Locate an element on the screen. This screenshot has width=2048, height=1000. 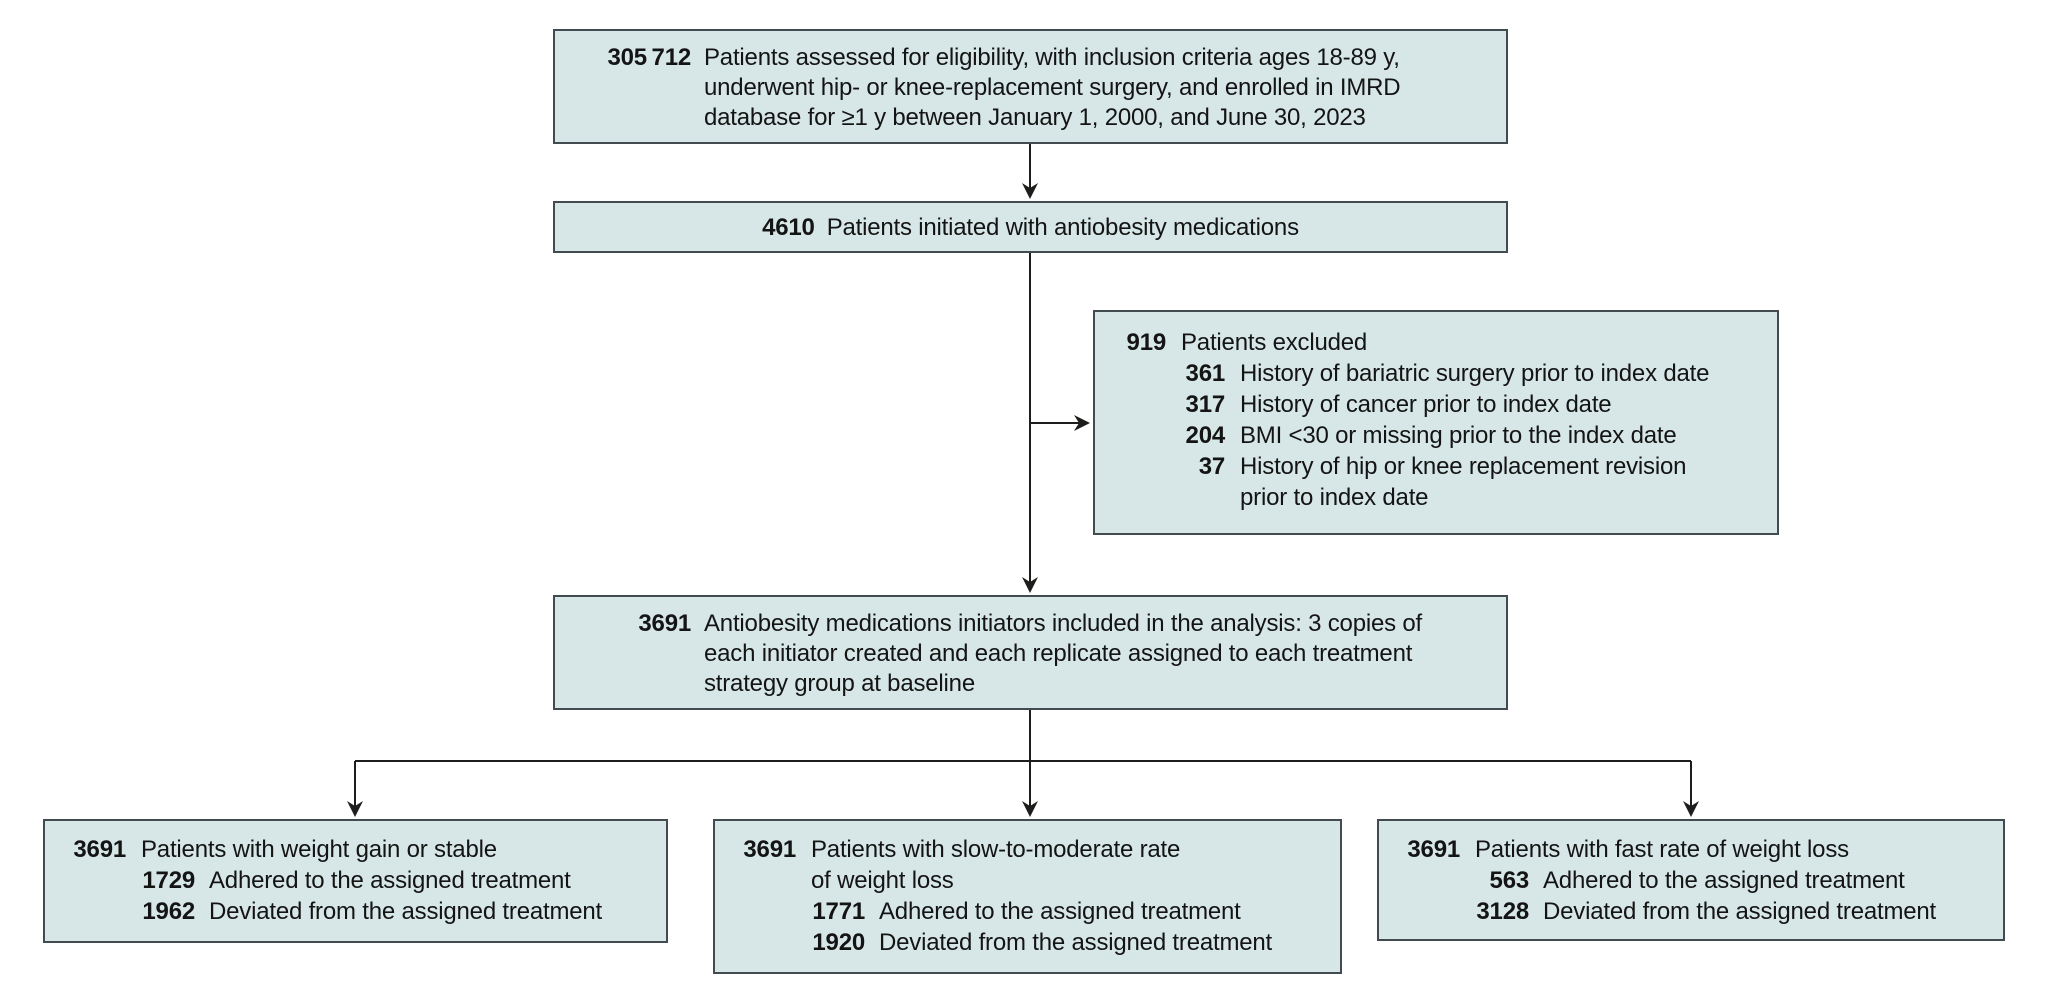
group-line: Patients with slow-to-moderate rate is located at coordinates (996, 849).